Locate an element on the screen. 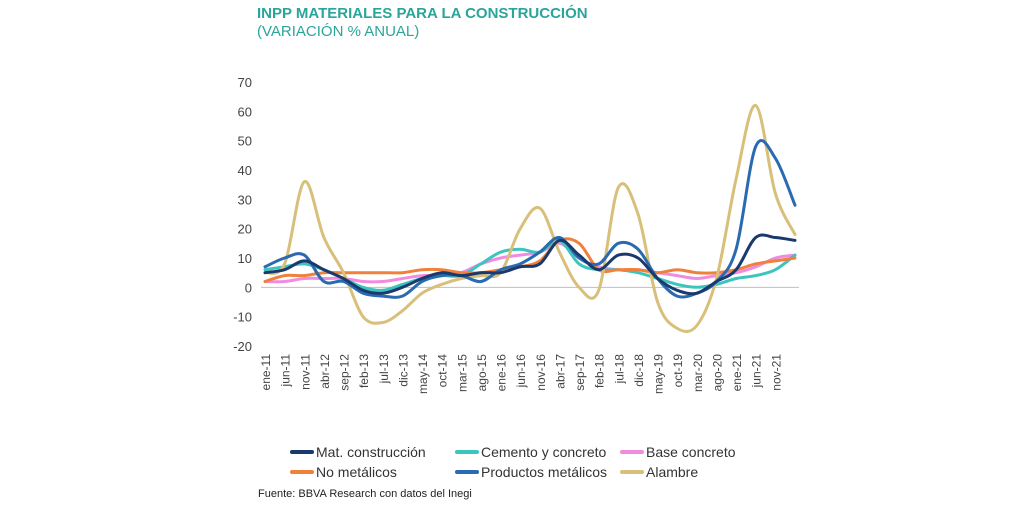 Image resolution: width=1024 pixels, height=510 pixels. x-tick-label: abr-12 is located at coordinates (325, 371).